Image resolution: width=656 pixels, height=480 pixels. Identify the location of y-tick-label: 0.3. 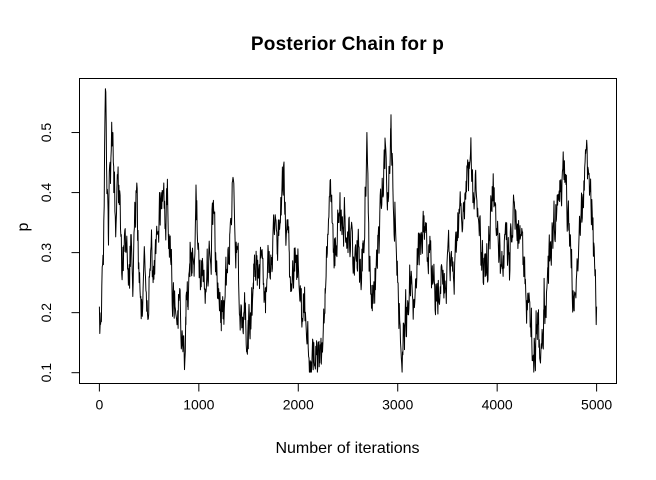
(46, 253).